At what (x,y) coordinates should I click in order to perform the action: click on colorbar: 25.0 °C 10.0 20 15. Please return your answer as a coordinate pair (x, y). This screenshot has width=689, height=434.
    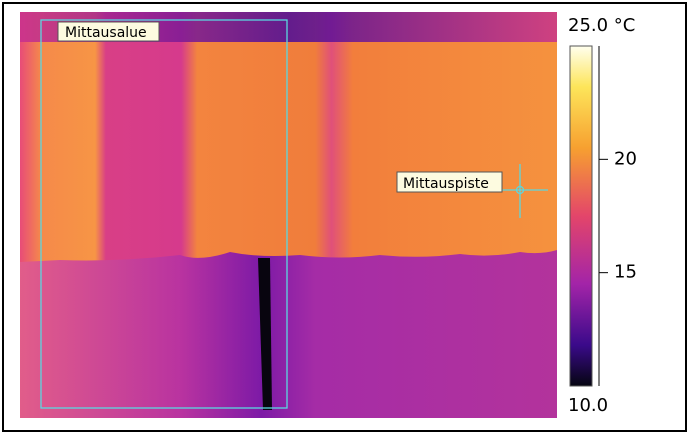
    Looking at the image, I should click on (602, 215).